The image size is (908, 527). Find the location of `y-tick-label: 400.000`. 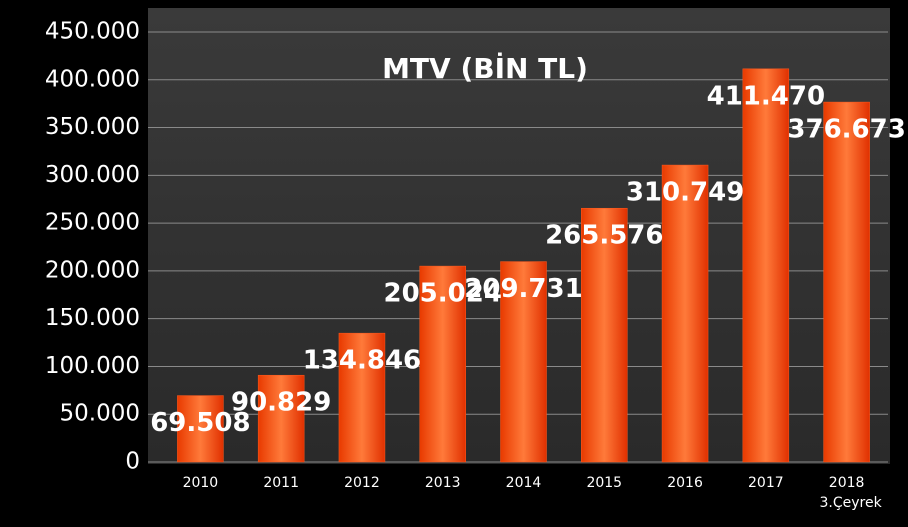

y-tick-label: 400.000 is located at coordinates (92, 79).